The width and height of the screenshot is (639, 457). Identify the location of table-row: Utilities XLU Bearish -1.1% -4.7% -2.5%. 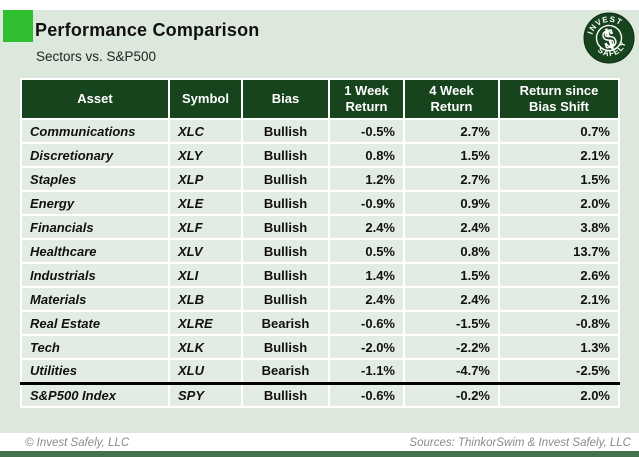
(320, 371).